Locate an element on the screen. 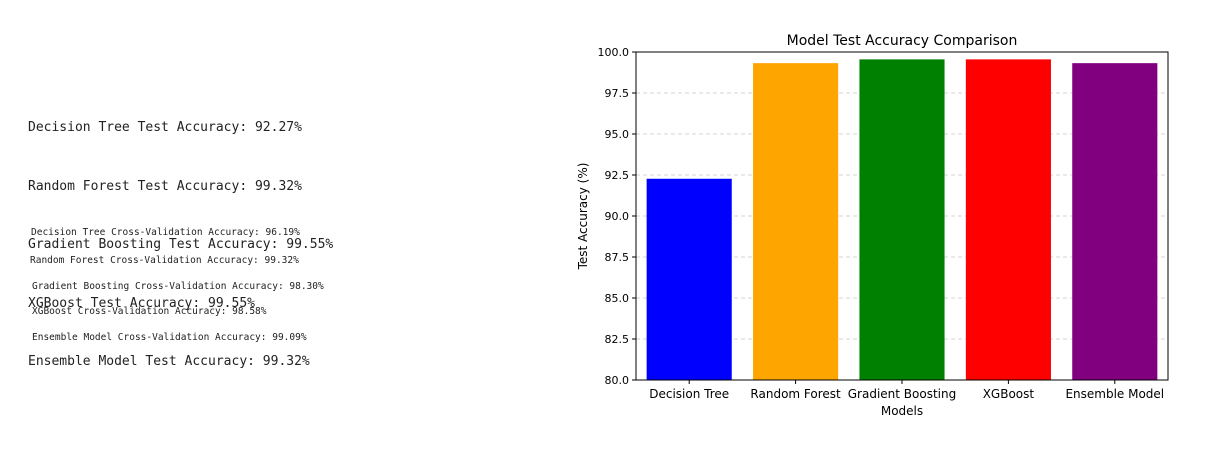 This screenshot has height=462, width=1222. test-result-line: Gradient Boosting Test Accuracy: 99.55% is located at coordinates (181, 244).